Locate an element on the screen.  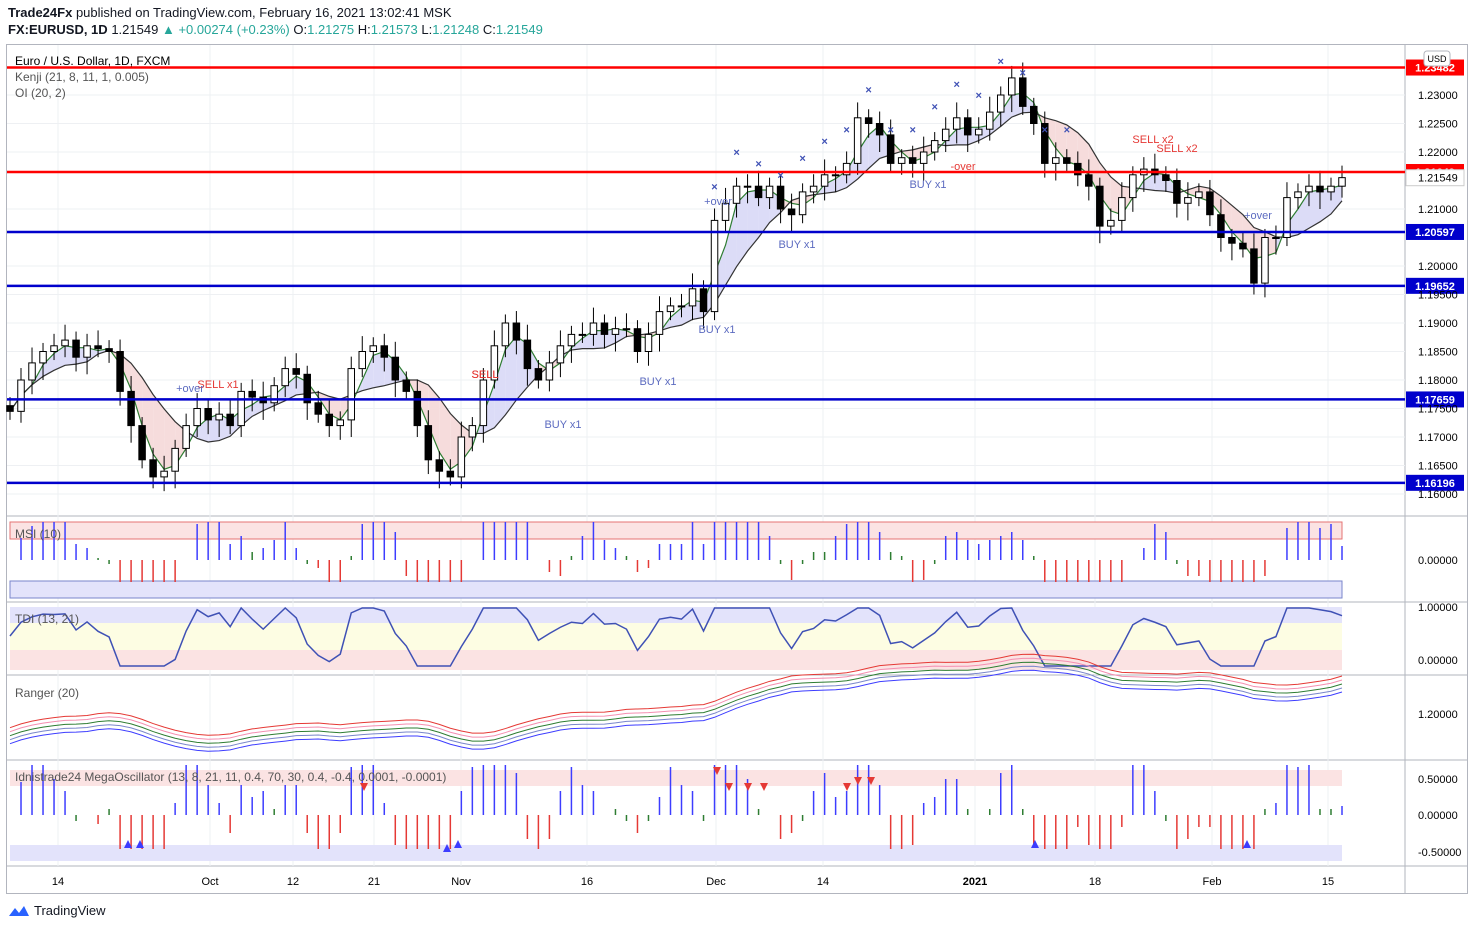
ranger-band is located at coordinates (676, 694).